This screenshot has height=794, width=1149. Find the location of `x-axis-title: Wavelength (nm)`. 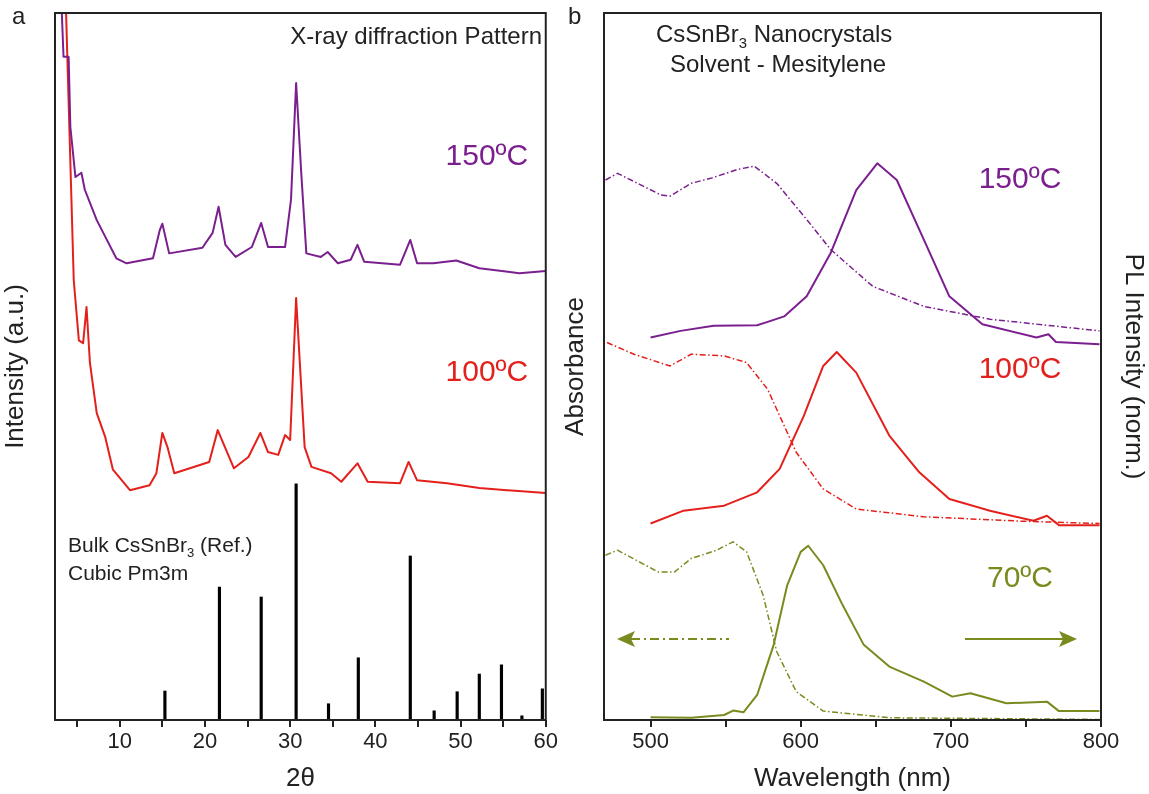

x-axis-title: Wavelength (nm) is located at coordinates (852, 776).